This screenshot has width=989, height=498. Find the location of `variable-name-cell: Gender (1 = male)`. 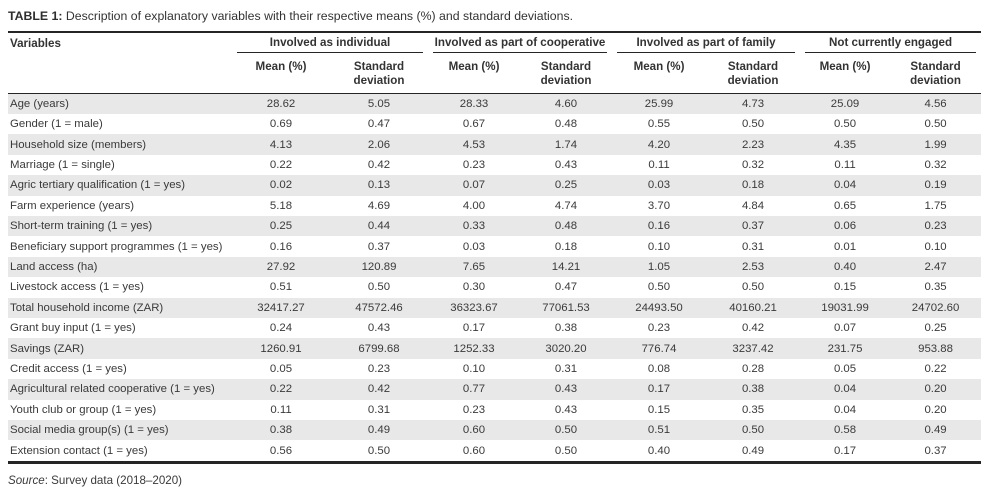

variable-name-cell: Gender (1 = male) is located at coordinates (56, 124).